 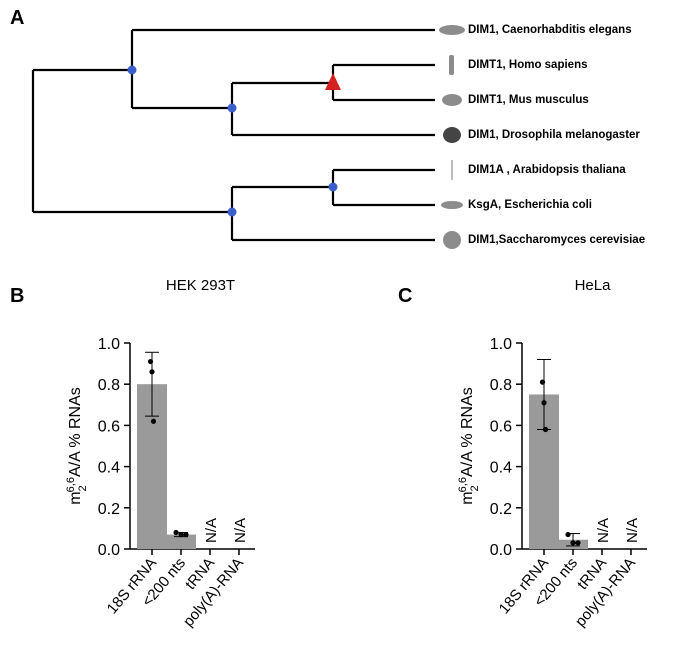 What do you see at coordinates (550, 30) in the screenshot?
I see `leaf-label: DIM1, Caenorhabditis elegans` at bounding box center [550, 30].